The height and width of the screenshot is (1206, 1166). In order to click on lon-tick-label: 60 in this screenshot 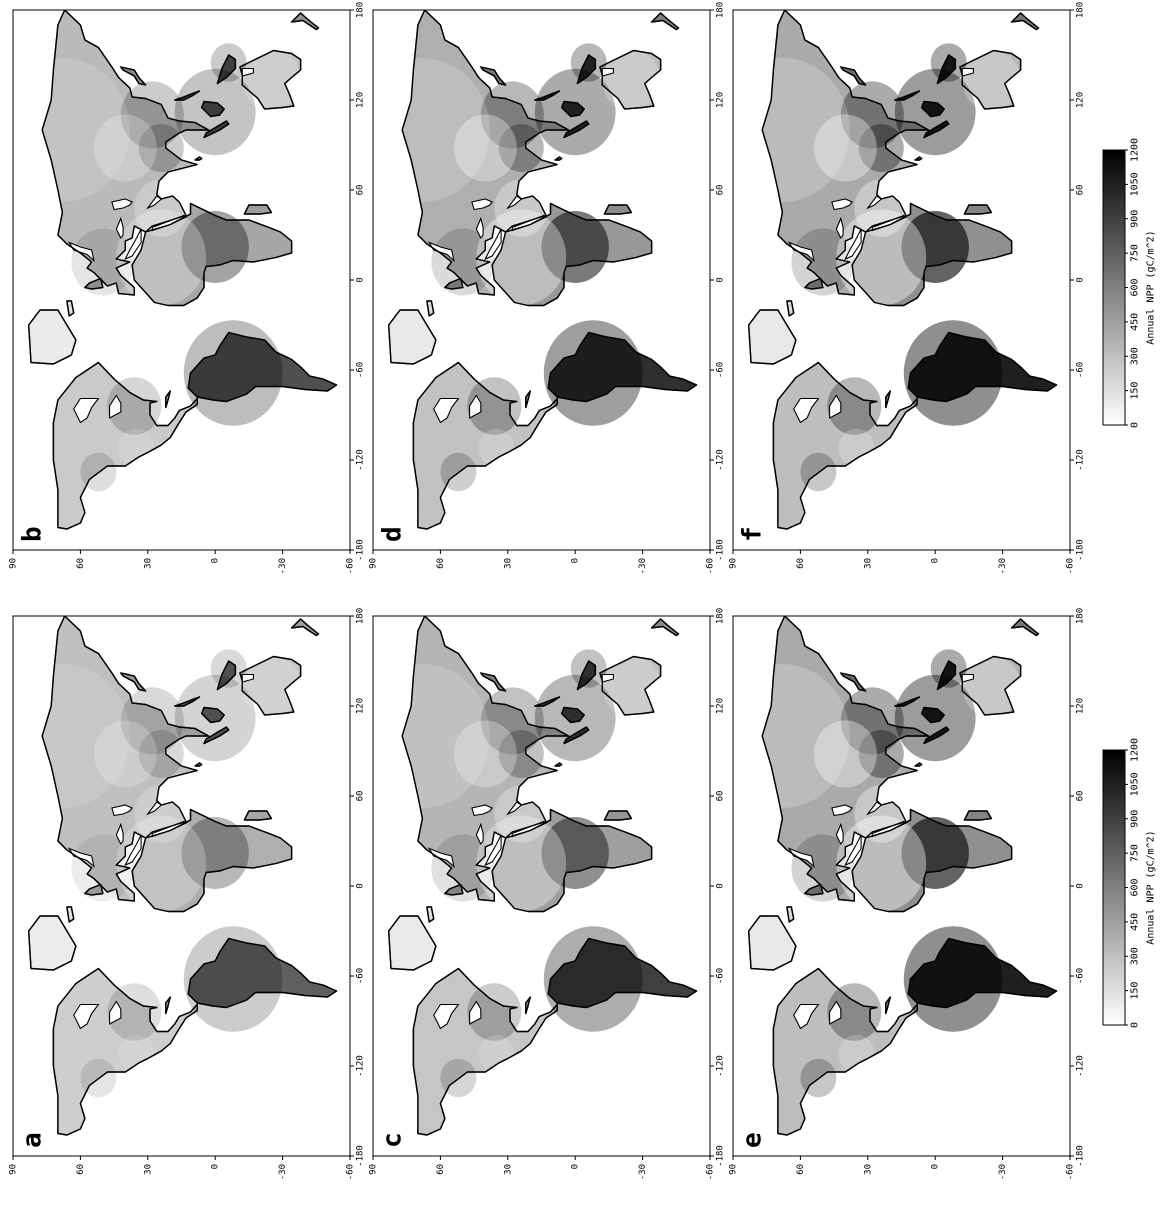, I will do `click(1081, 796)`.